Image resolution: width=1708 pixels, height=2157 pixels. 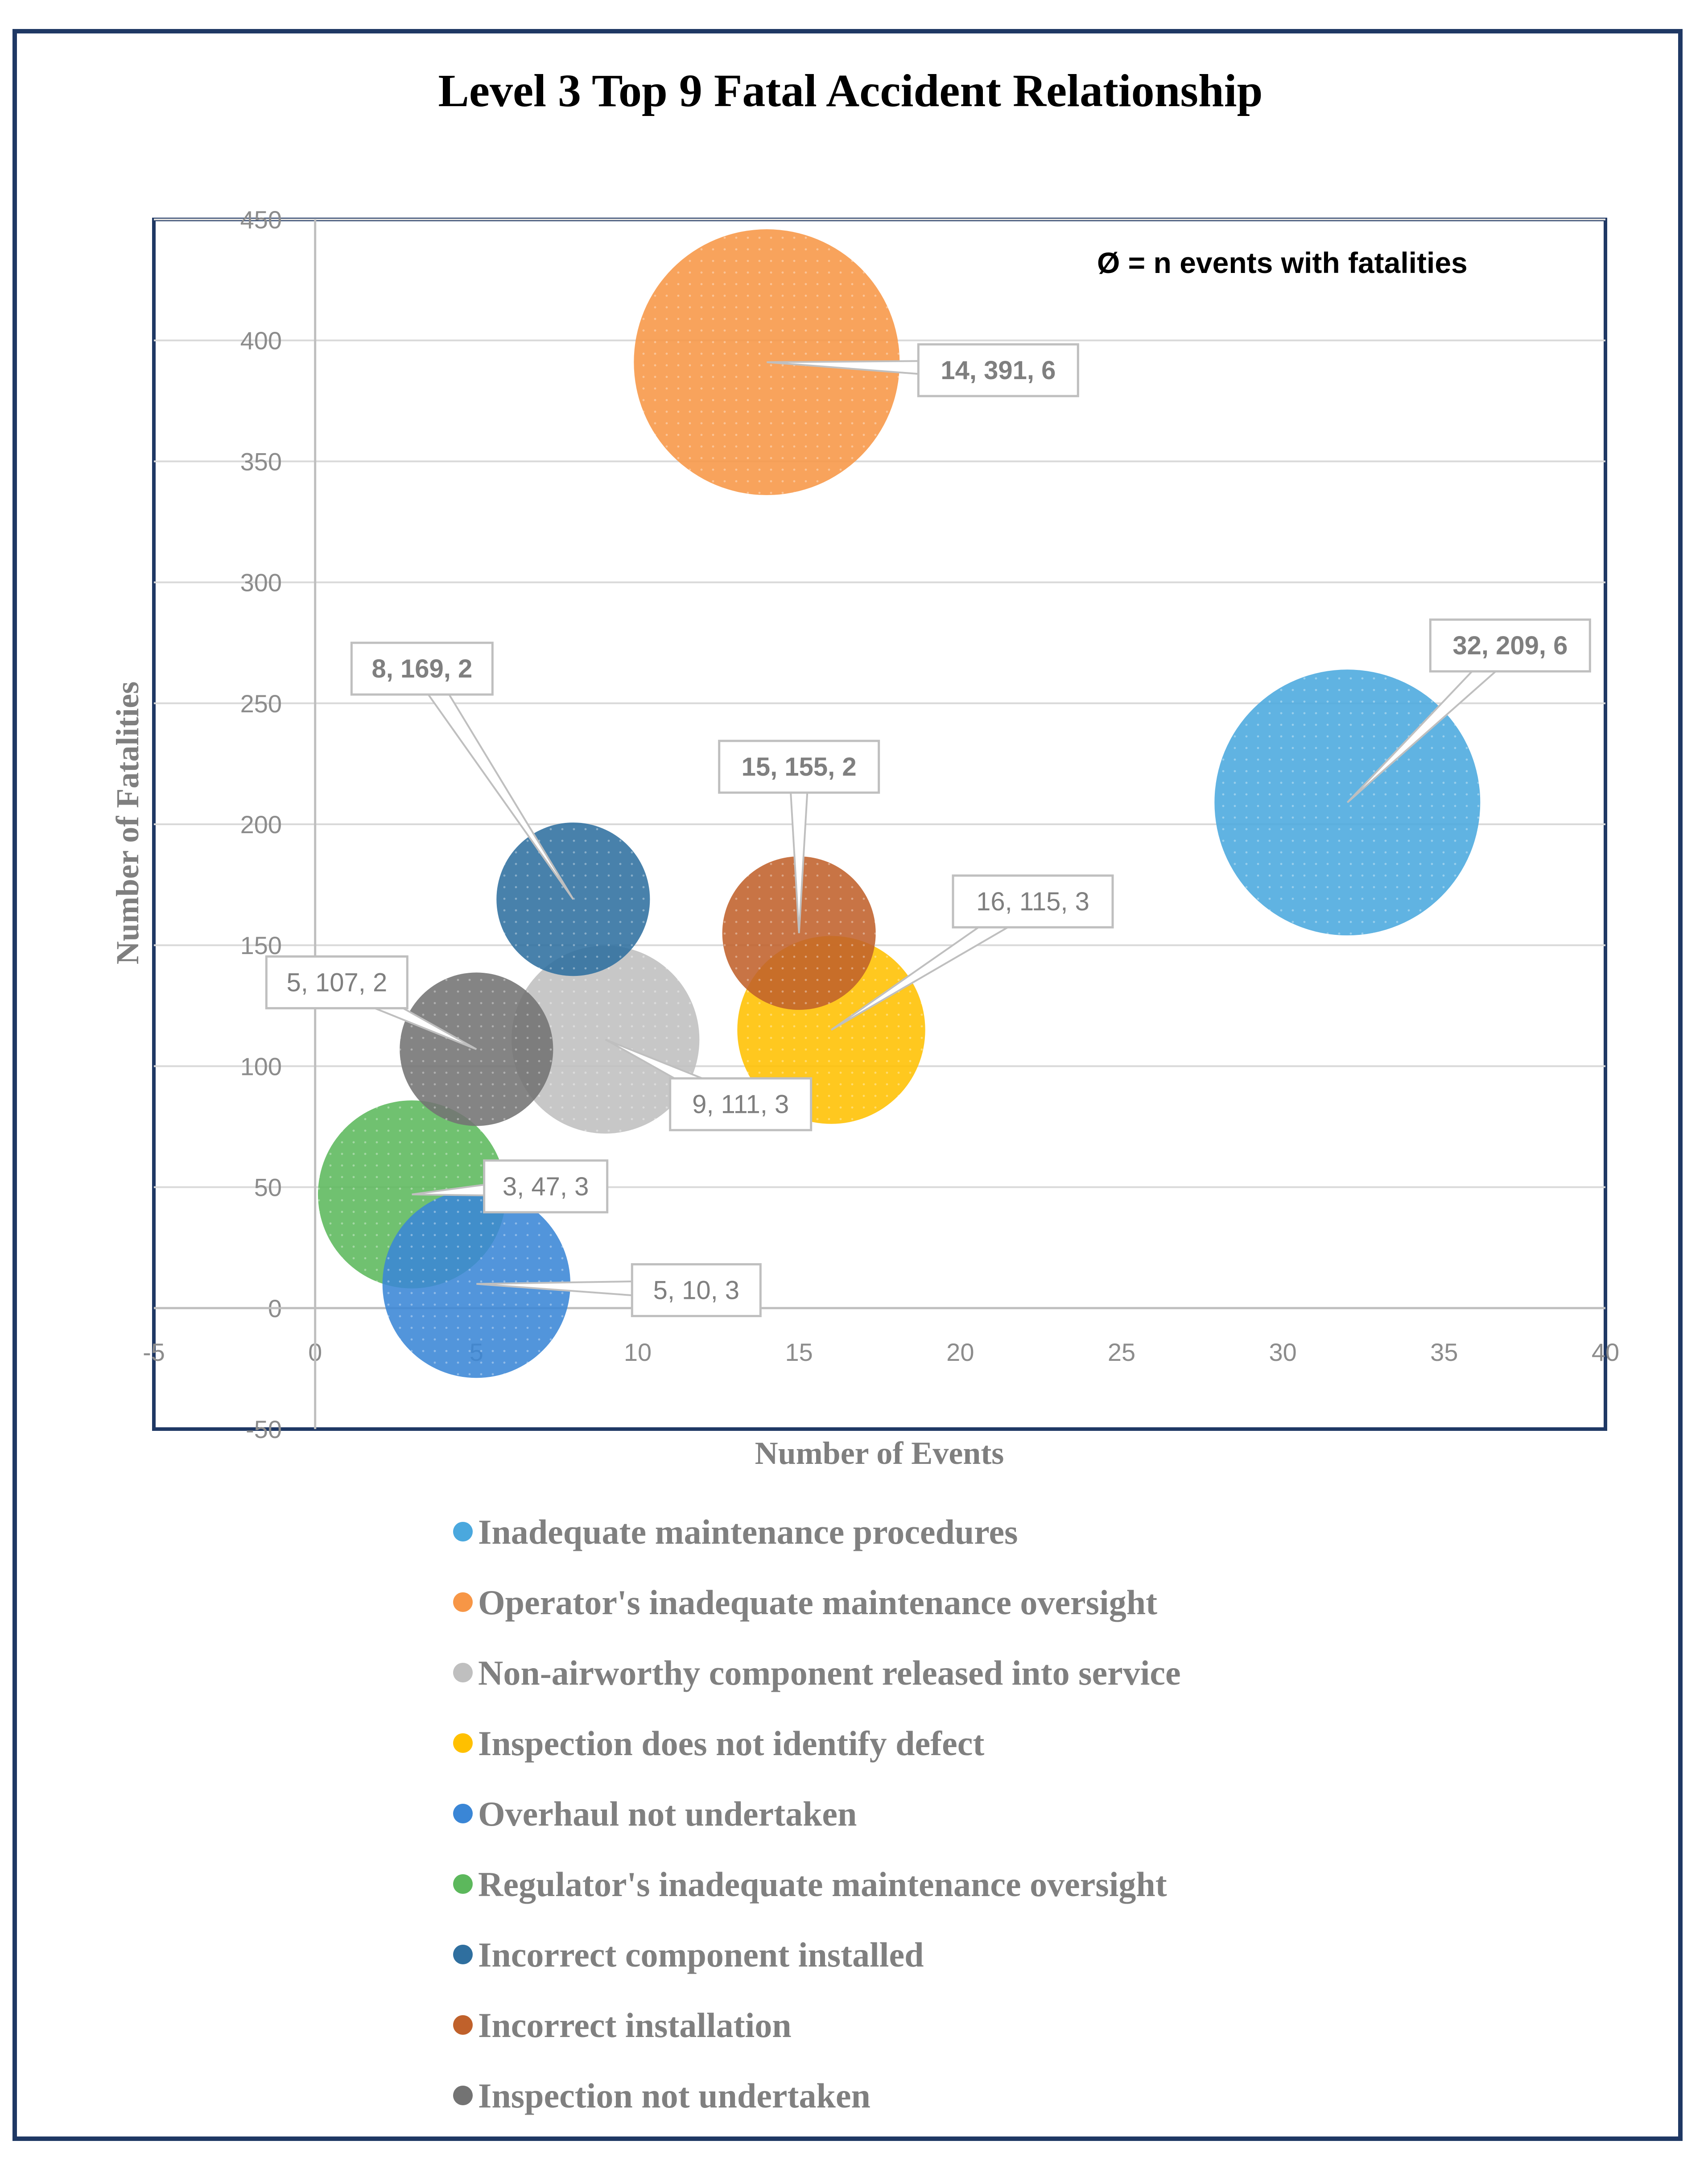 What do you see at coordinates (799, 1352) in the screenshot?
I see `x-tick-label: 15` at bounding box center [799, 1352].